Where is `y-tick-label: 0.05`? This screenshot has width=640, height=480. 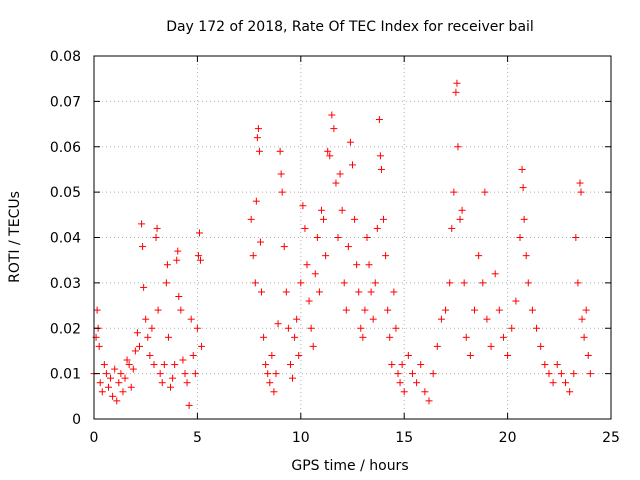 y-tick-label: 0.05 is located at coordinates (65, 193).